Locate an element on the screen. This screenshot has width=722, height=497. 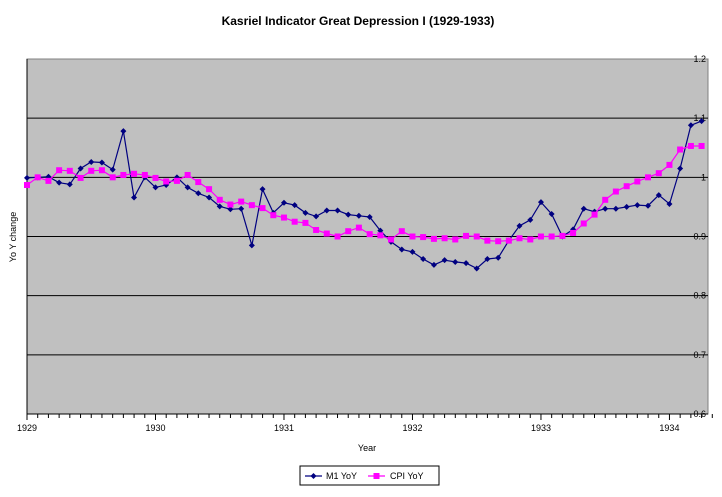
y-tick-label: 0.9 is located at coordinates (699, 237).